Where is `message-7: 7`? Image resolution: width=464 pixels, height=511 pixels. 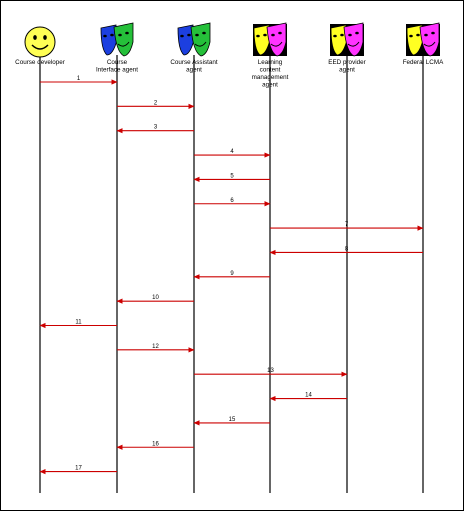
message-7: 7 is located at coordinates (347, 226).